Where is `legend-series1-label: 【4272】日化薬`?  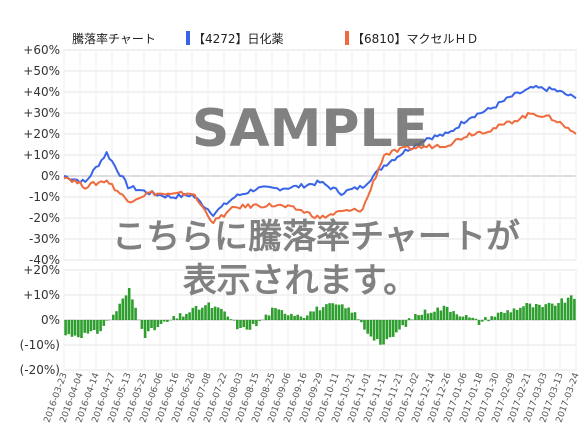
legend-series1-label: 【4272】日化薬 is located at coordinates (238, 39).